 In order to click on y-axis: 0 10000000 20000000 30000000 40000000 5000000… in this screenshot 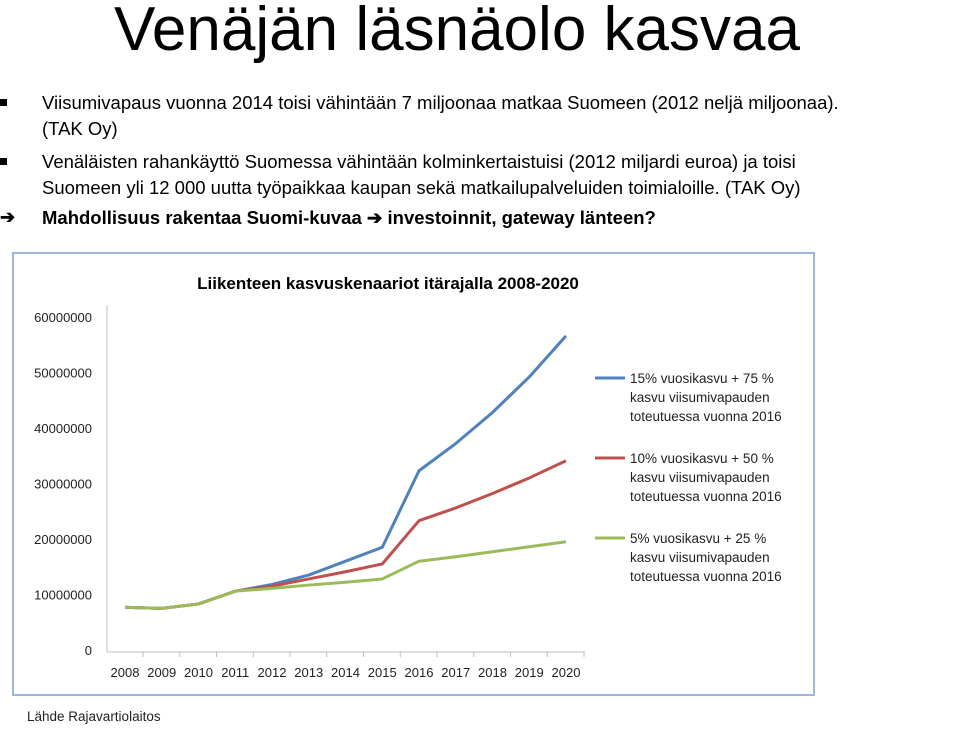, I will do `click(71, 481)`.